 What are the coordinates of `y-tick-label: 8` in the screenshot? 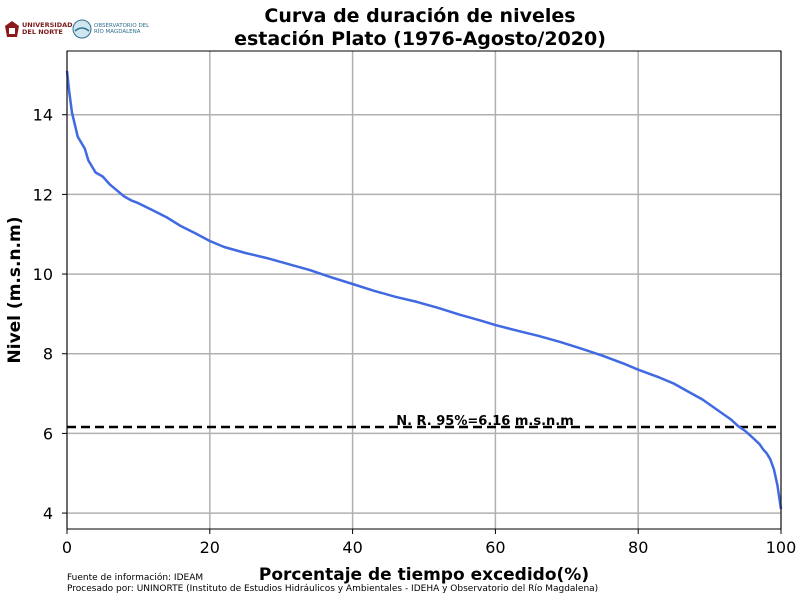 It's located at (48, 354).